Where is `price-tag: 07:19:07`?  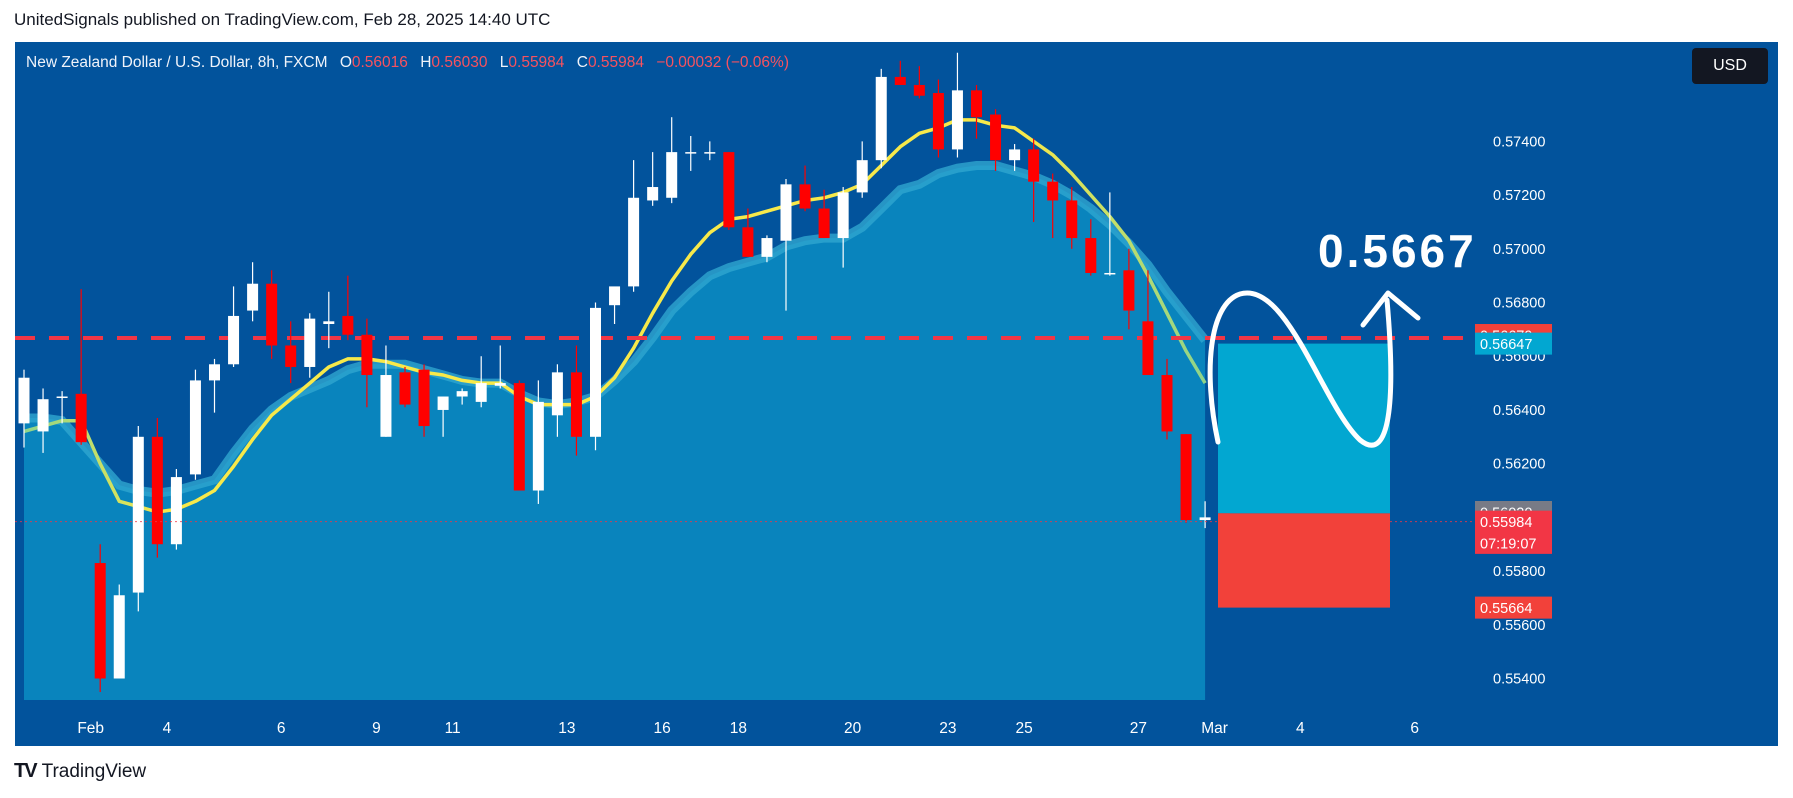 price-tag: 07:19:07 is located at coordinates (1513, 542).